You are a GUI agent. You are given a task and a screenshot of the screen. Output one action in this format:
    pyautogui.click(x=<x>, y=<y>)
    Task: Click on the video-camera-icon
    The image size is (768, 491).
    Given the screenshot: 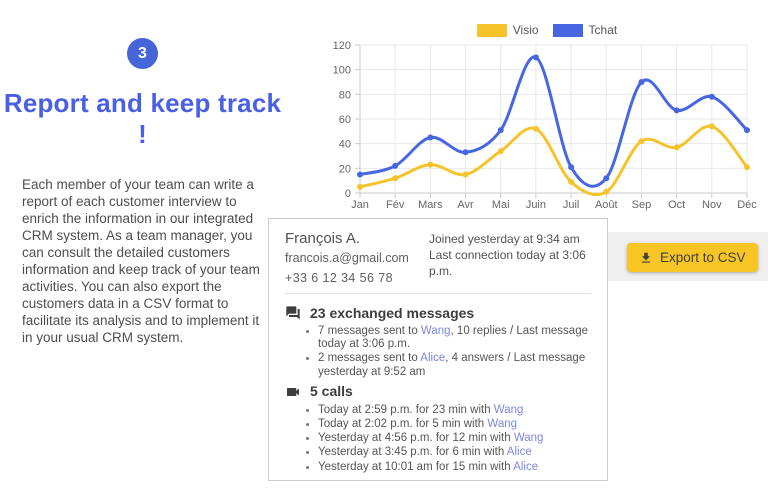 What is the action you would take?
    pyautogui.click(x=293, y=391)
    